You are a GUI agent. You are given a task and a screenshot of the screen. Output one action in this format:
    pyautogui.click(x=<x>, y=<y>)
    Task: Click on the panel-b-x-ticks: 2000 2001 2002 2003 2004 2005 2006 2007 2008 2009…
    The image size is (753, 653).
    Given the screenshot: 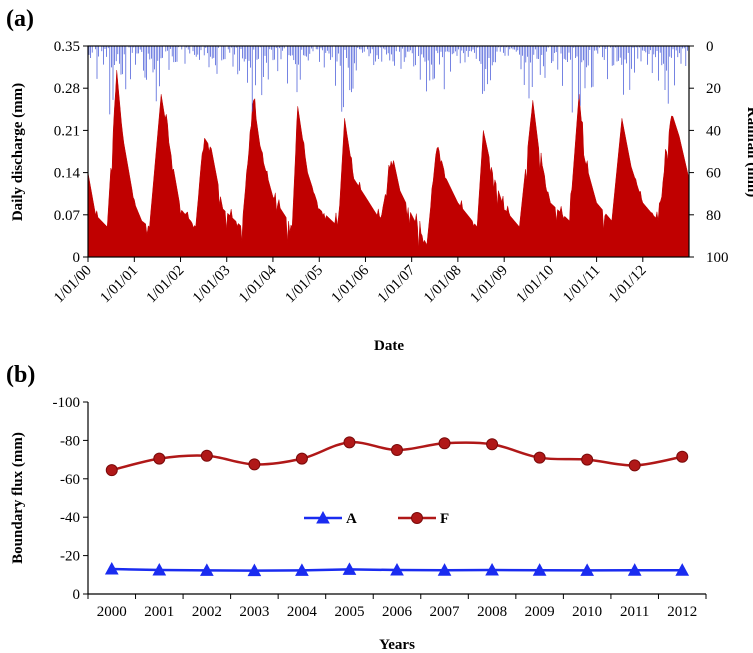 What is the action you would take?
    pyautogui.click(x=397, y=607)
    